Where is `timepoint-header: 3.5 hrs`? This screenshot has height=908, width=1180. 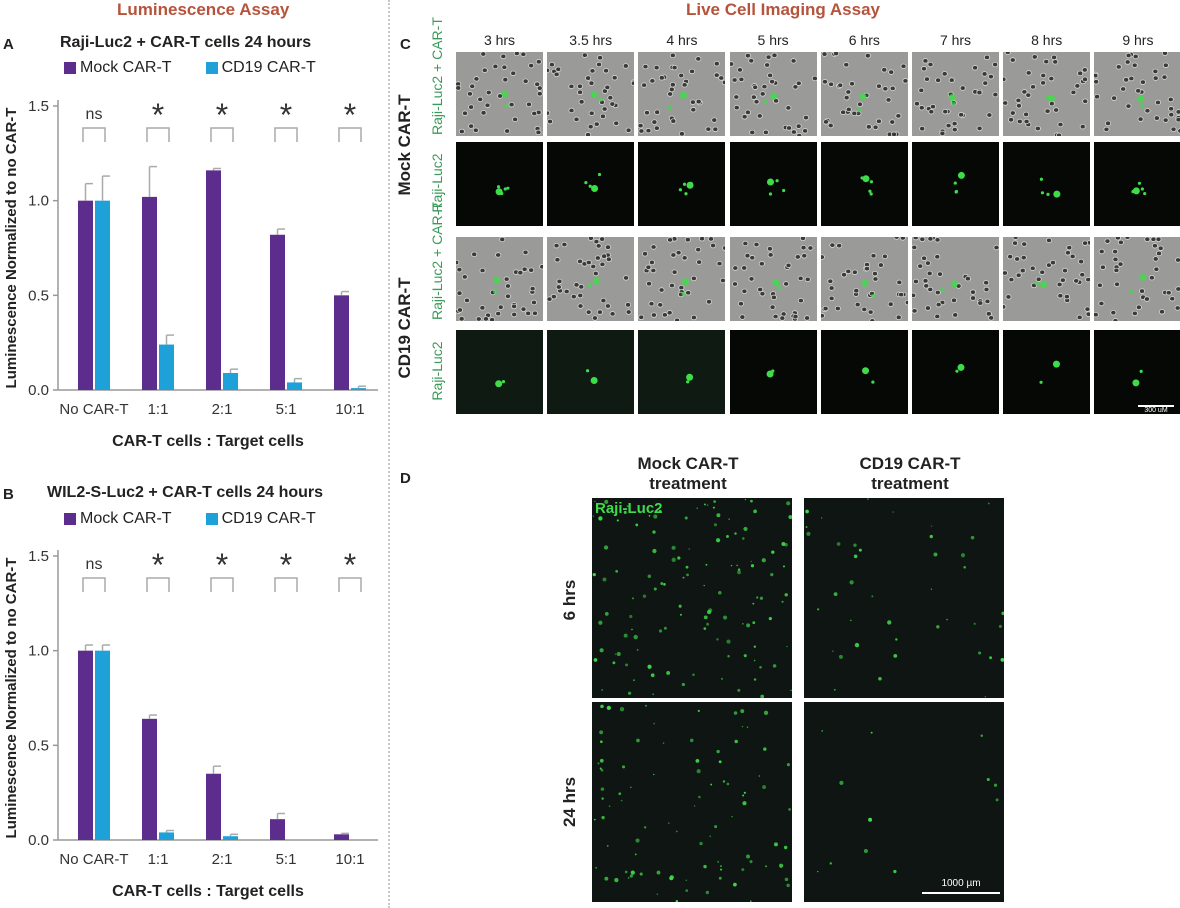 timepoint-header: 3.5 hrs is located at coordinates (591, 40).